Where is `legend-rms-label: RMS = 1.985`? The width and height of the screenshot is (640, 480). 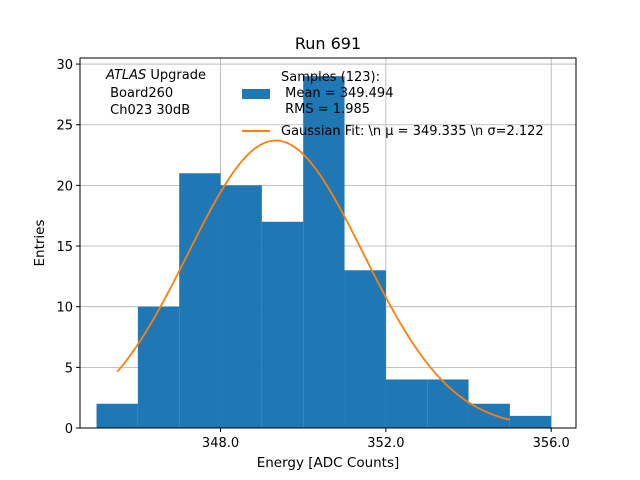
legend-rms-label: RMS = 1.985 is located at coordinates (325, 109).